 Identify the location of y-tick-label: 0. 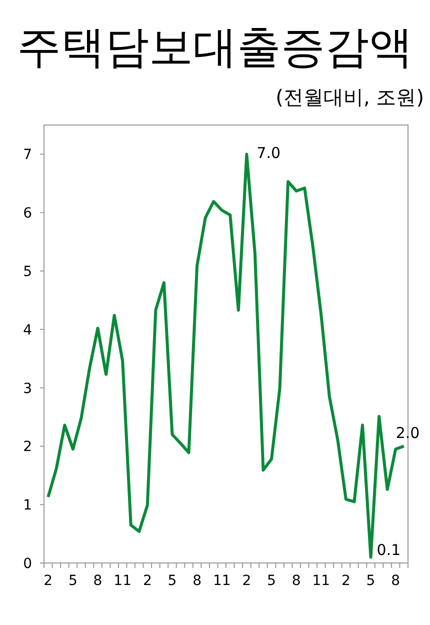
(27, 564).